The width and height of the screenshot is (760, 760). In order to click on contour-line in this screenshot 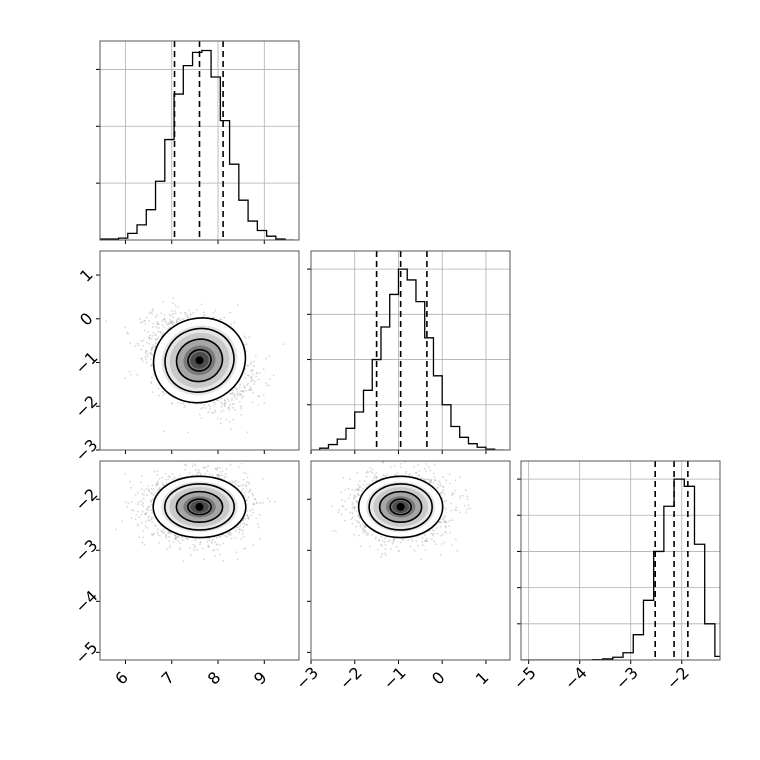, I will do `click(400, 507)`.